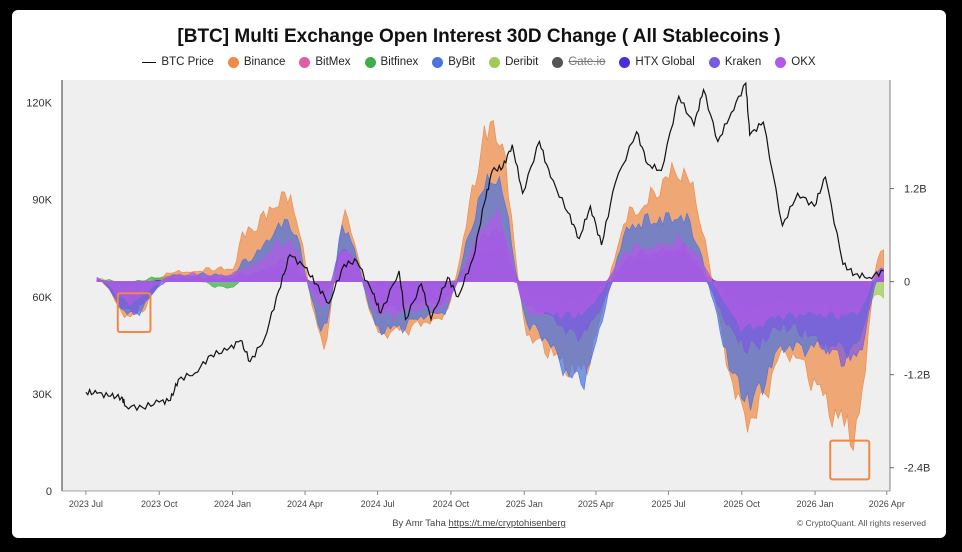  What do you see at coordinates (333, 62) in the screenshot?
I see `legend-label: BitMex` at bounding box center [333, 62].